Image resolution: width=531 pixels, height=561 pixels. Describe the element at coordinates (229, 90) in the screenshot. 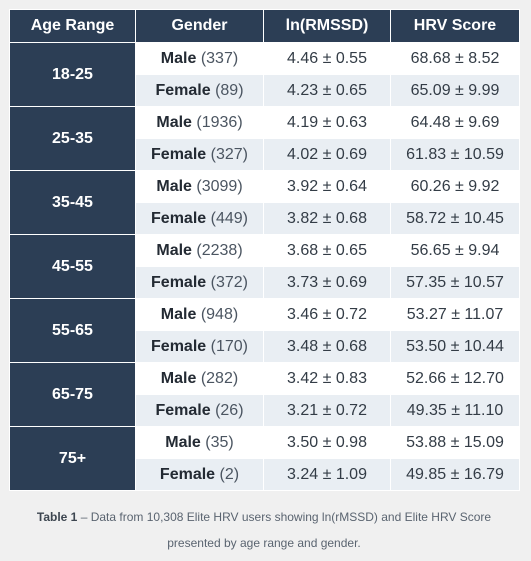

I see `gender-count: (89)` at that location.